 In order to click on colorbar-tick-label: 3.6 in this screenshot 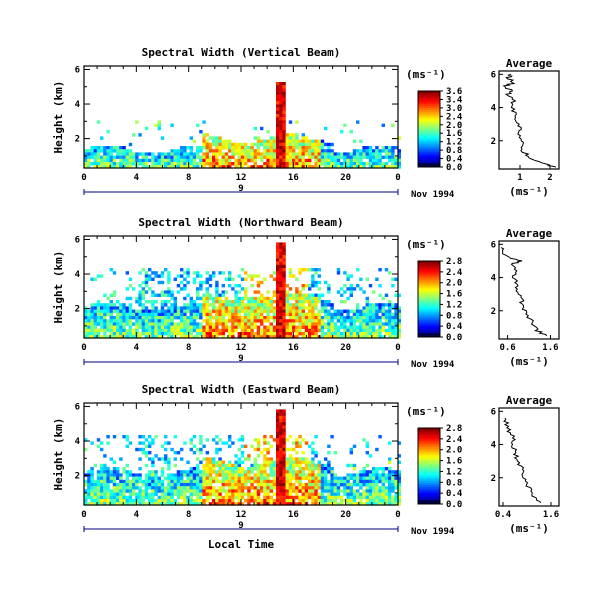, I will do `click(454, 92)`.